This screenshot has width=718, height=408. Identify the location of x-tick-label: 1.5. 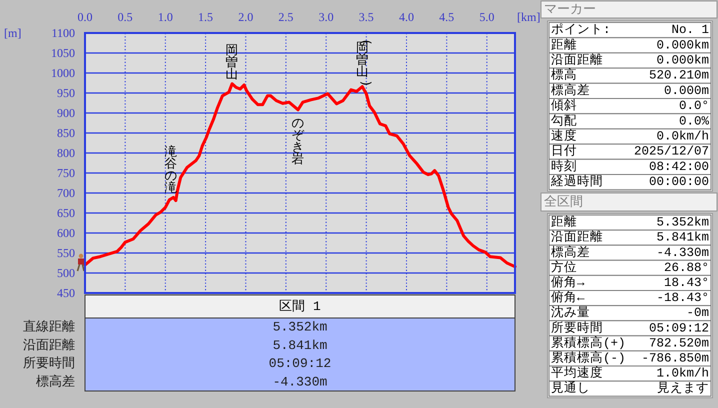
(206, 17).